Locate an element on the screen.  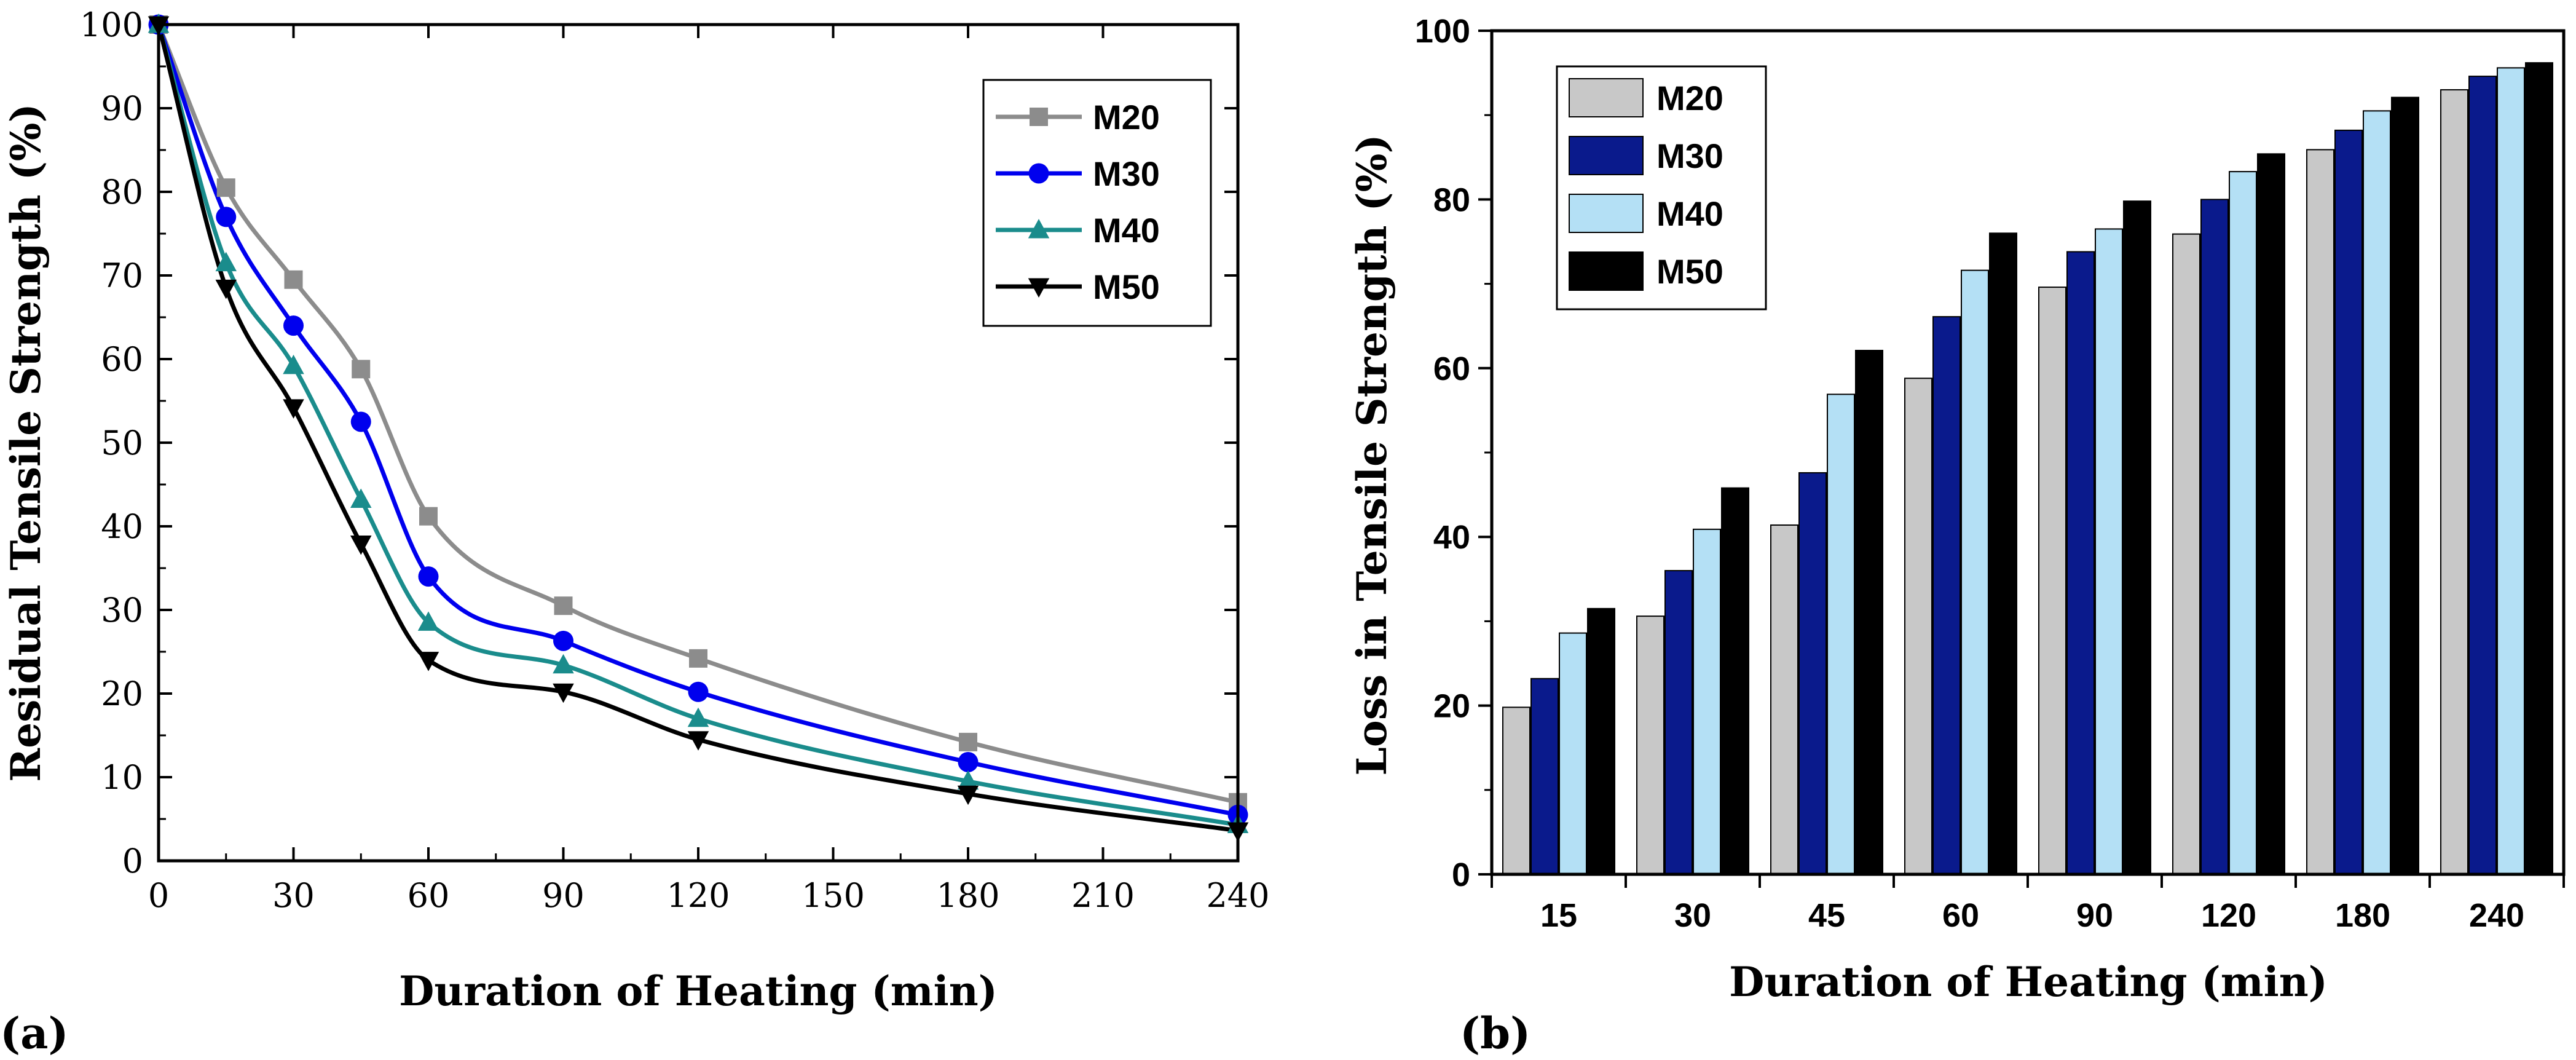
x-tick-label-b: 45 is located at coordinates (1827, 916).